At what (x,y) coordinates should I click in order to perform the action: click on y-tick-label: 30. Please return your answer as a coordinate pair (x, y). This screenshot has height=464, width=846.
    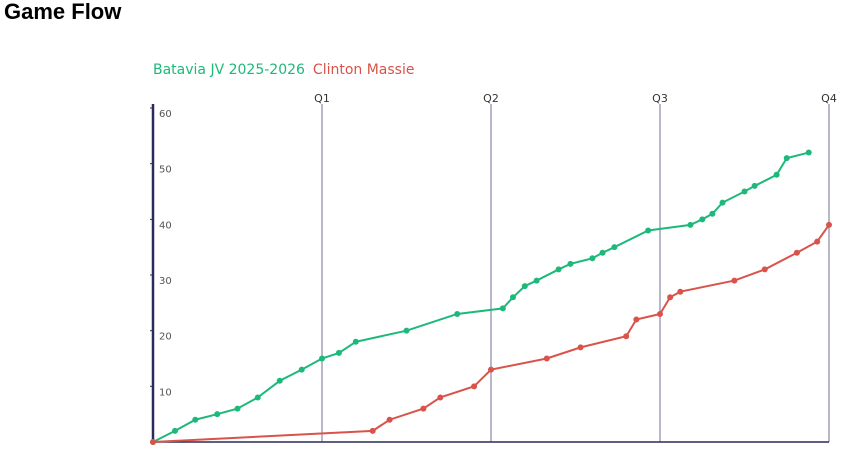
    Looking at the image, I should click on (165, 281).